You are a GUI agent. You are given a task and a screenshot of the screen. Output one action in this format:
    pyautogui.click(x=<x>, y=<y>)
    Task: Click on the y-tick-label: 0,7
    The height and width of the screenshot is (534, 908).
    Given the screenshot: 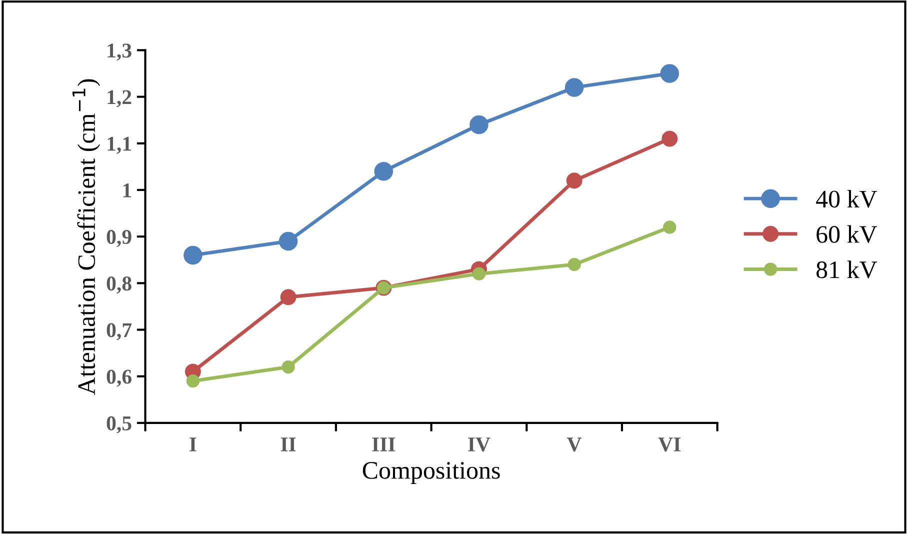 What is the action you would take?
    pyautogui.click(x=119, y=331)
    